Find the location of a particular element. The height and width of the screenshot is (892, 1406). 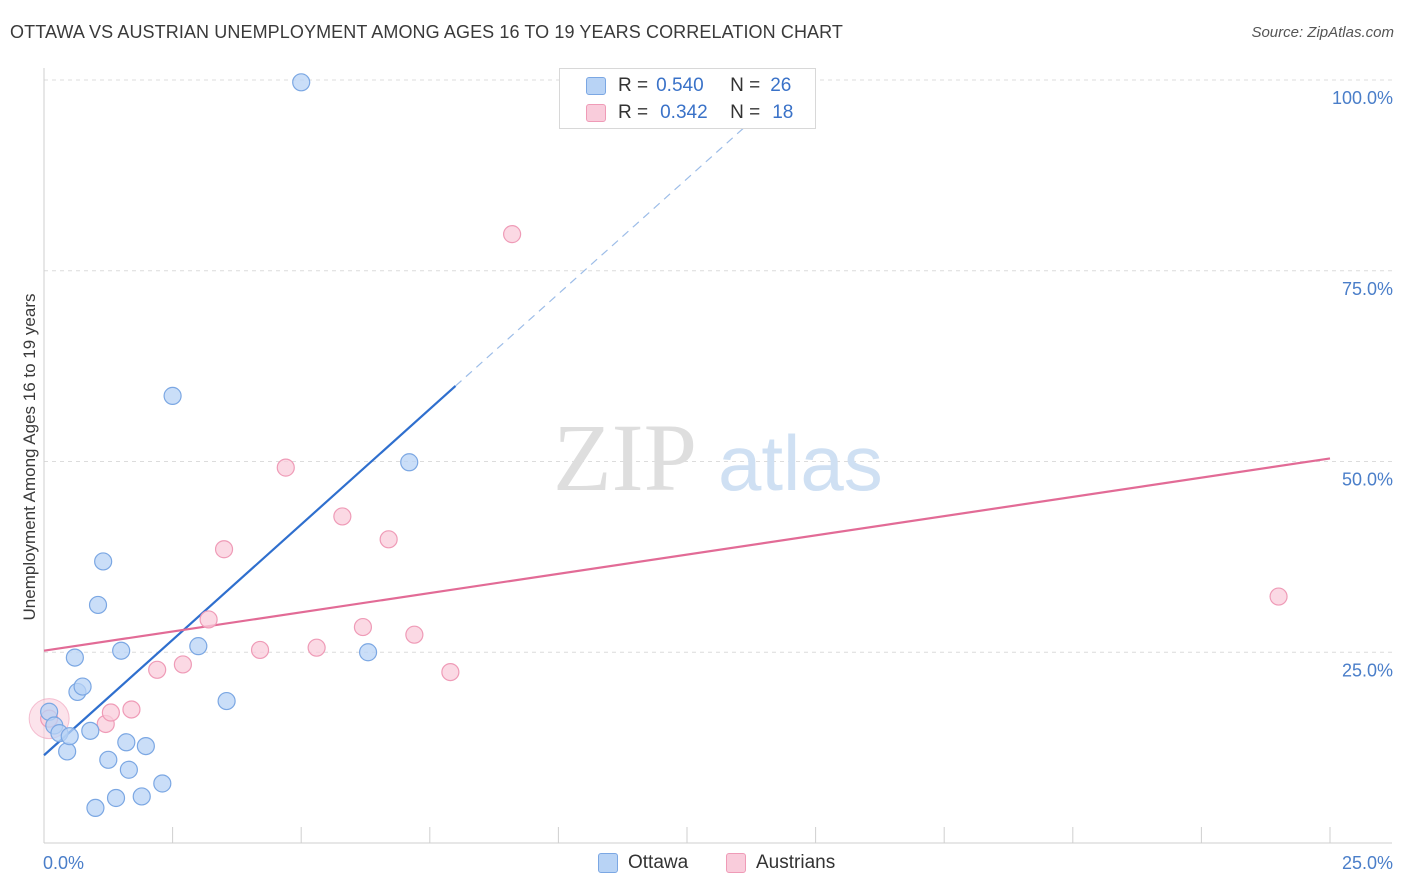

ottawa-r-value: 0.540 is located at coordinates (680, 85).